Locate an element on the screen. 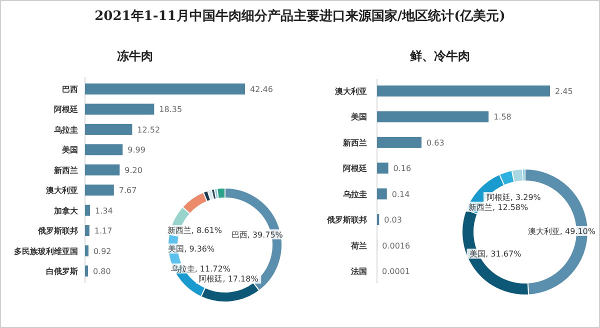 The width and height of the screenshot is (600, 328). data-label: 0.03 is located at coordinates (393, 220).